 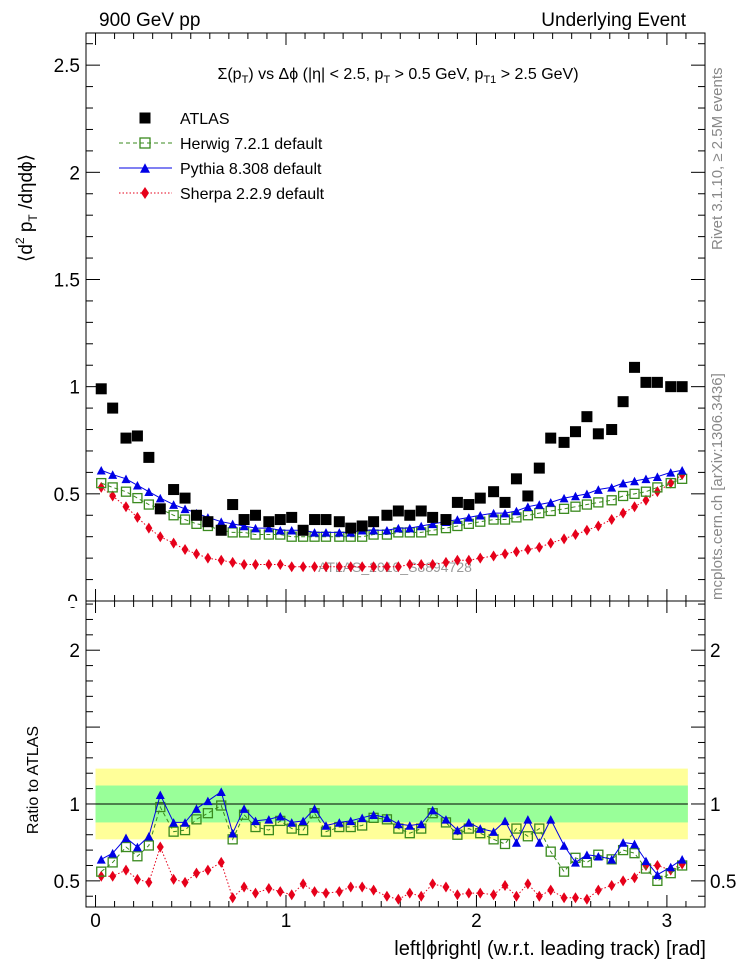 I want to click on legend-marker, so click(x=145, y=193).